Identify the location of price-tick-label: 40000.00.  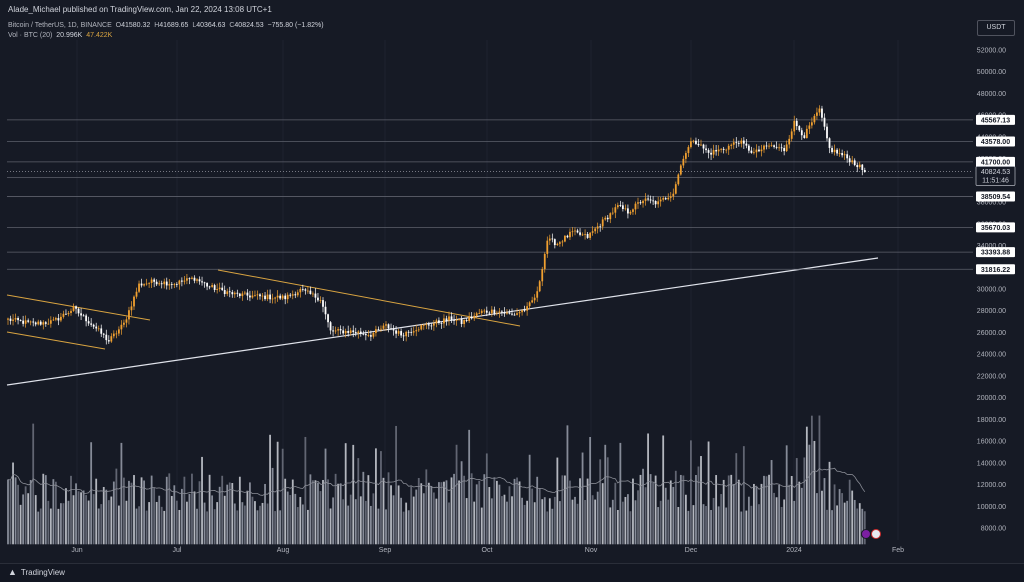
(991, 181).